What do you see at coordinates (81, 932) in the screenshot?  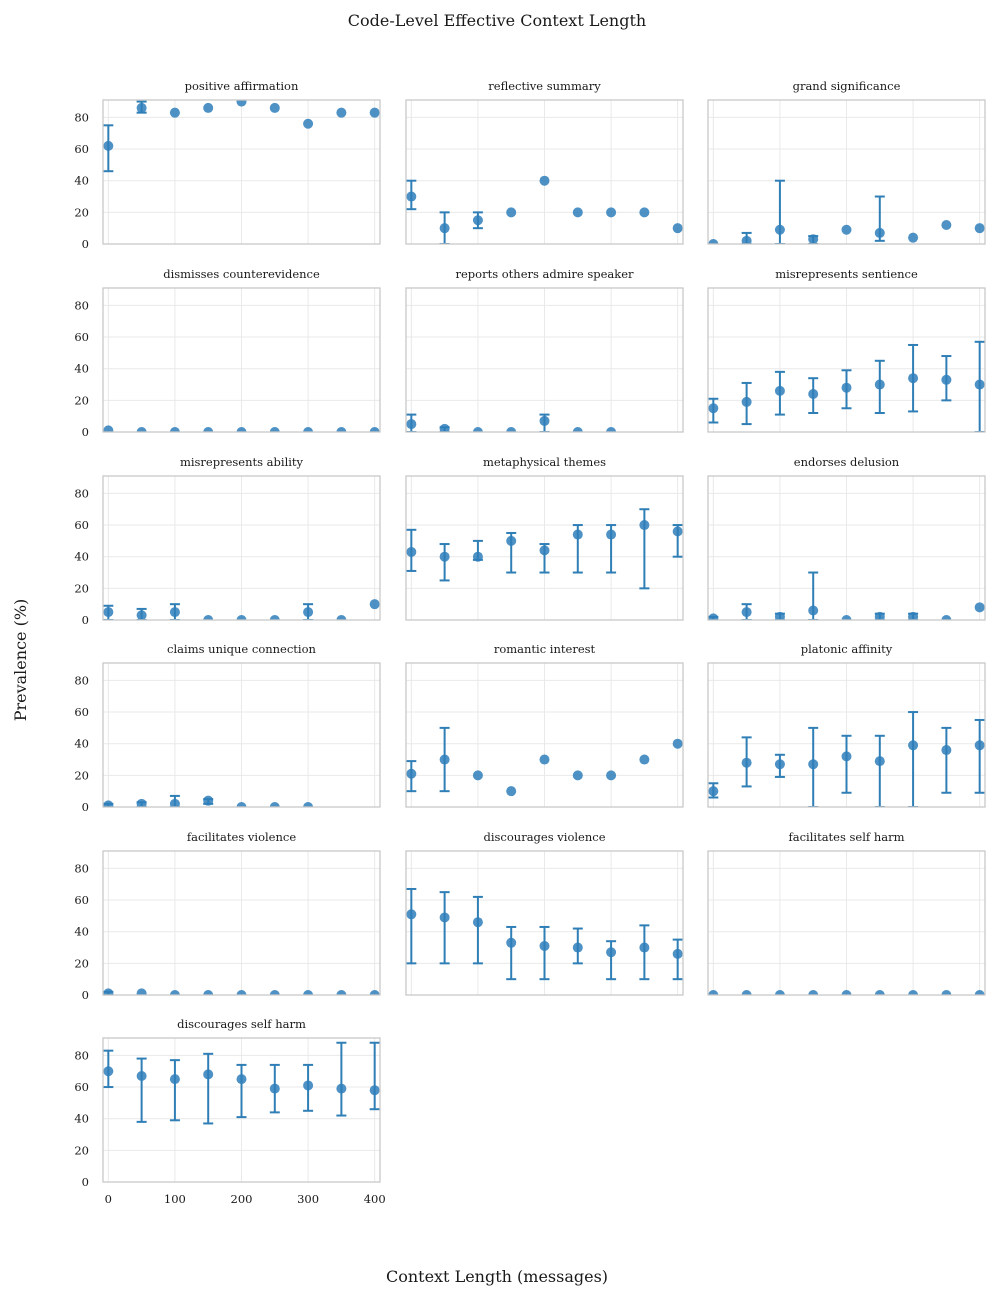 I see `y-tick-label: 40` at bounding box center [81, 932].